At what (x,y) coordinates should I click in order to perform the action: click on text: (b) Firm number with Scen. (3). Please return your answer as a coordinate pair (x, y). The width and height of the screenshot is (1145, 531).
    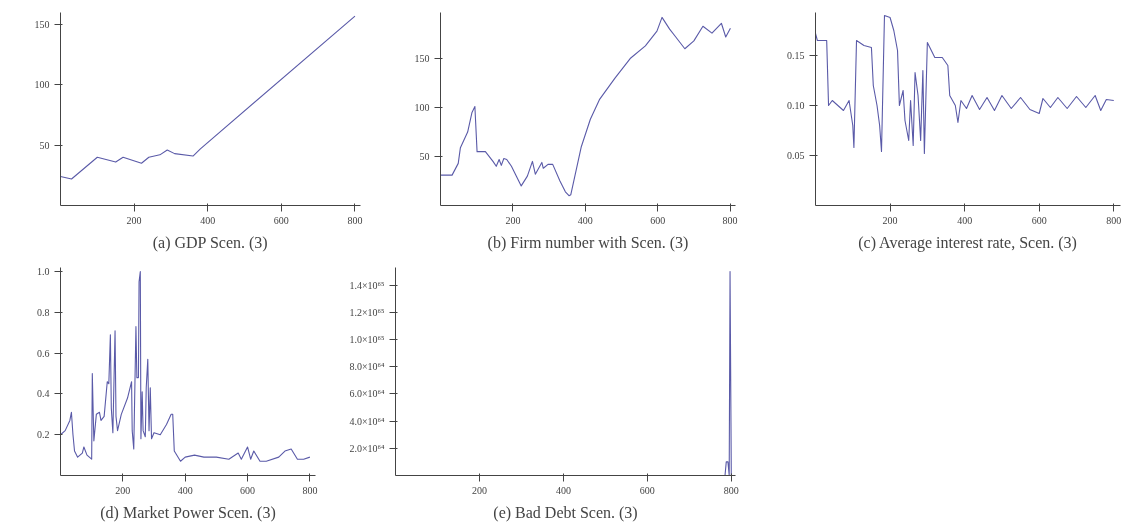
    Looking at the image, I should click on (588, 242).